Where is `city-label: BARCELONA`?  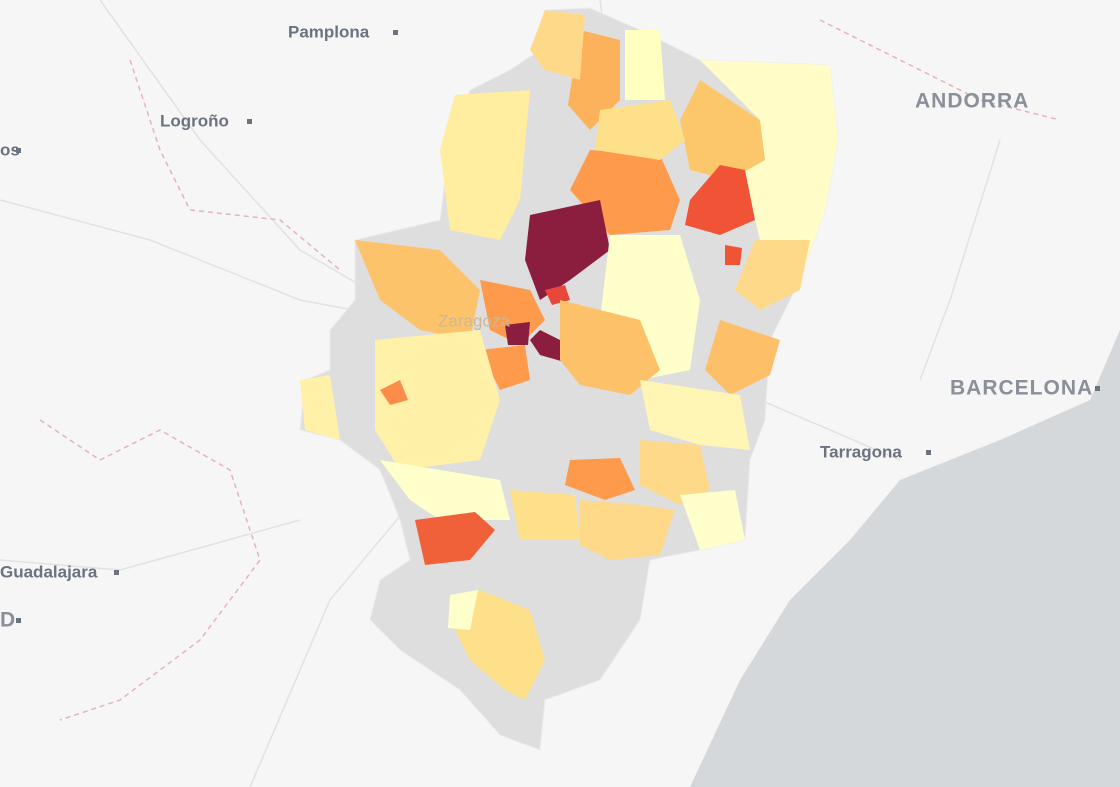 city-label: BARCELONA is located at coordinates (1021, 388).